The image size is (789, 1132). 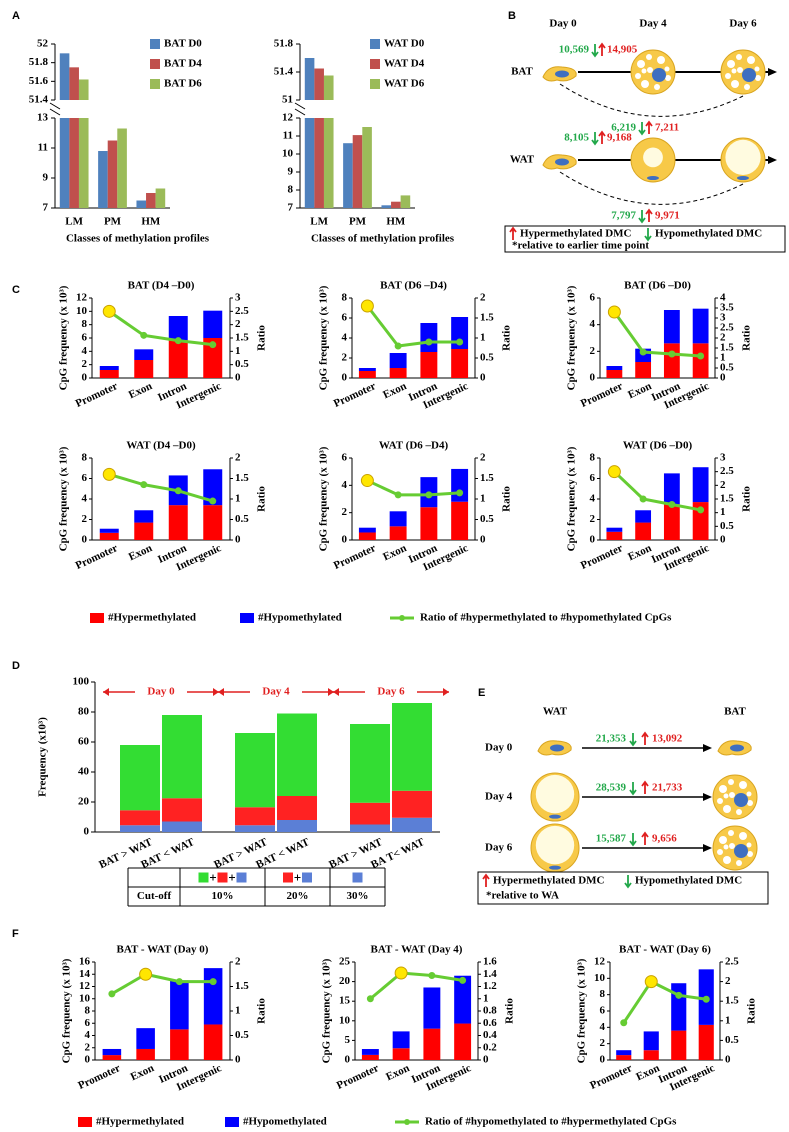 What do you see at coordinates (490, 962) in the screenshot?
I see `y2-tick-label: 1.6` at bounding box center [490, 962].